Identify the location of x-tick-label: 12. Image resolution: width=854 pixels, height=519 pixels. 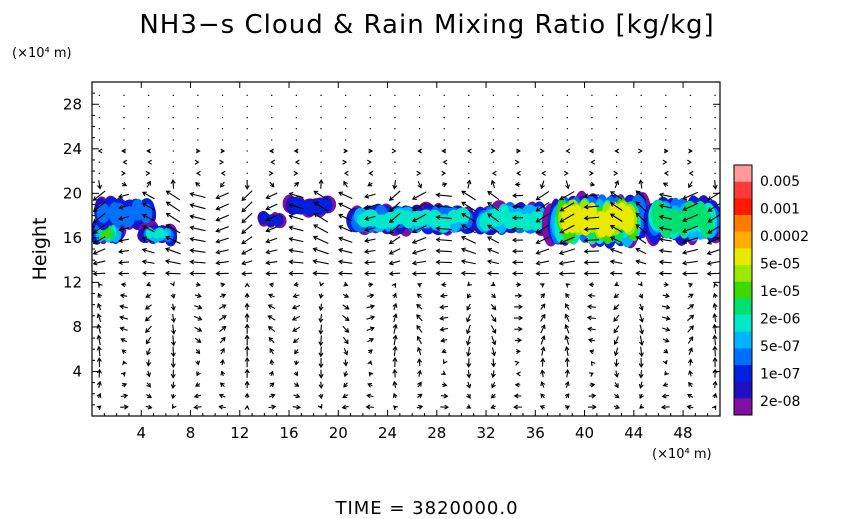
(239, 433).